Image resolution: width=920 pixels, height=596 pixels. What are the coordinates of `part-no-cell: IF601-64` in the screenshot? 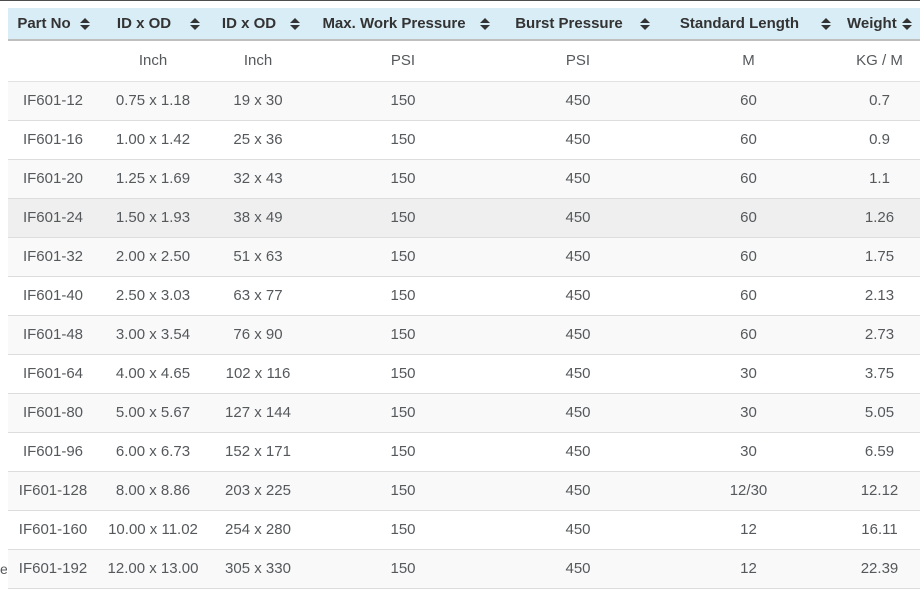 It's located at (53, 374).